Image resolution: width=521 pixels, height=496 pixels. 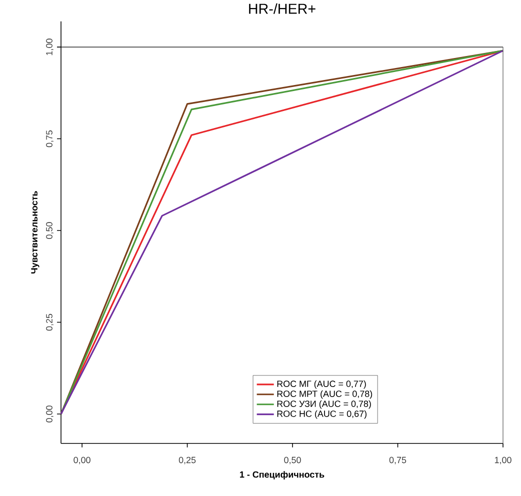 What do you see at coordinates (50, 138) in the screenshot?
I see `y-tick-label: 0,75` at bounding box center [50, 138].